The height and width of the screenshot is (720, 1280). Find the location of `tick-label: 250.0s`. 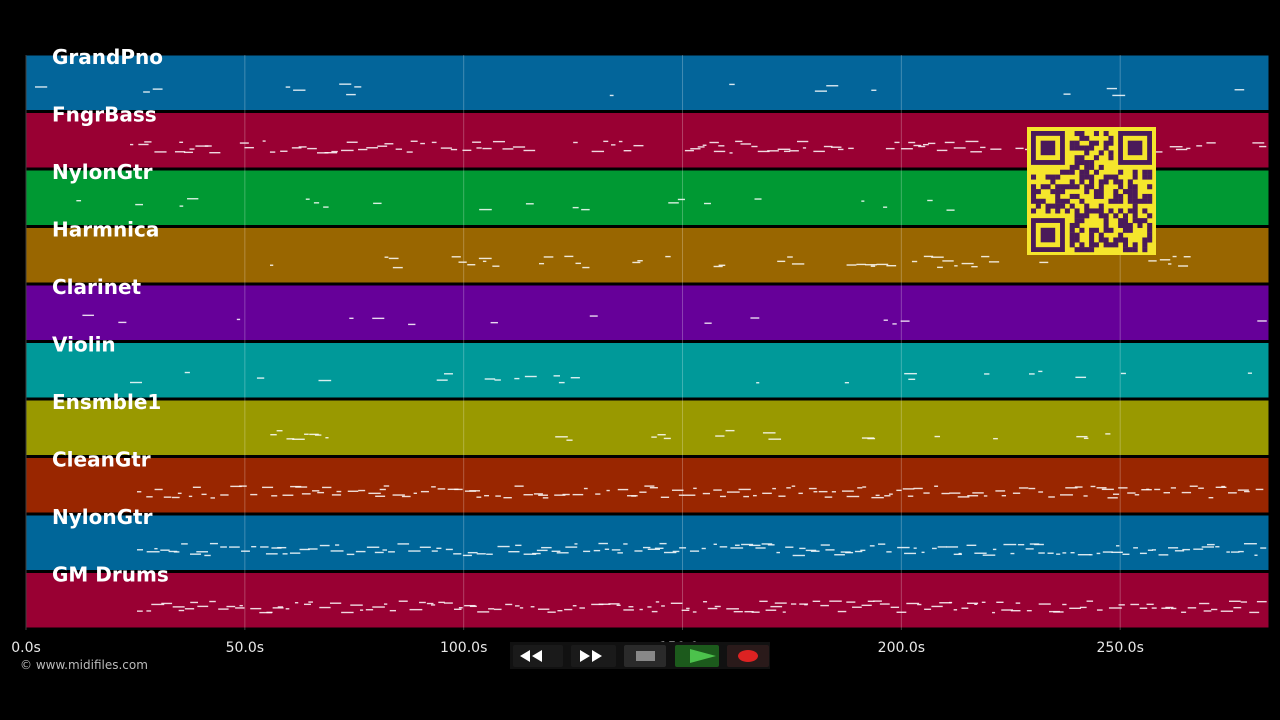

tick-label: 250.0s is located at coordinates (1120, 648).